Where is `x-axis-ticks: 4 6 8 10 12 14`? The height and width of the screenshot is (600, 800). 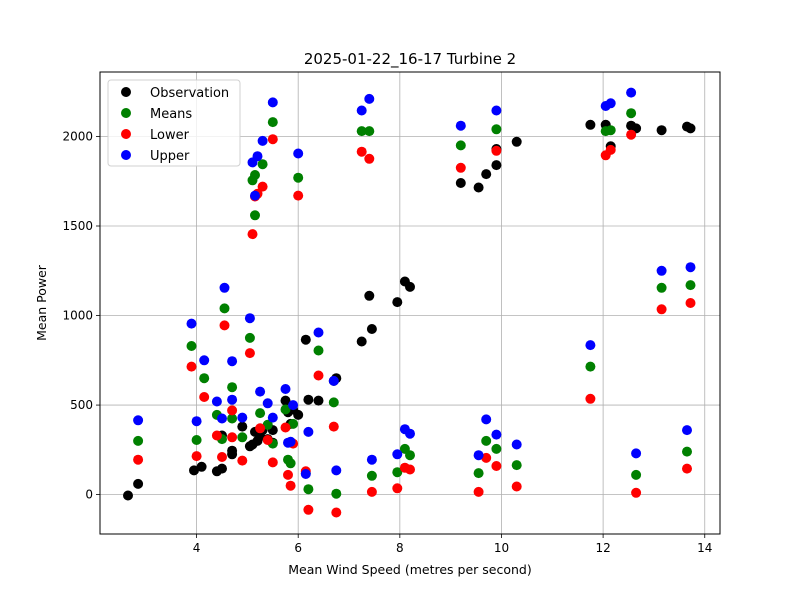 x-axis-ticks: 4 6 8 10 12 14 is located at coordinates (452, 544).